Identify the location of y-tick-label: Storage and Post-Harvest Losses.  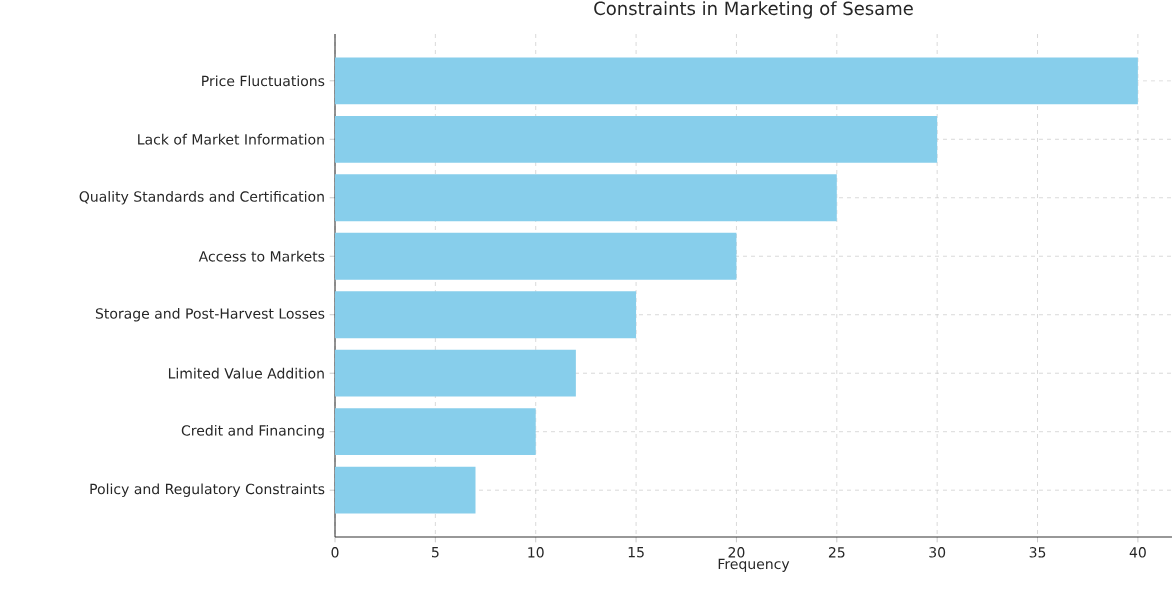
(210, 314).